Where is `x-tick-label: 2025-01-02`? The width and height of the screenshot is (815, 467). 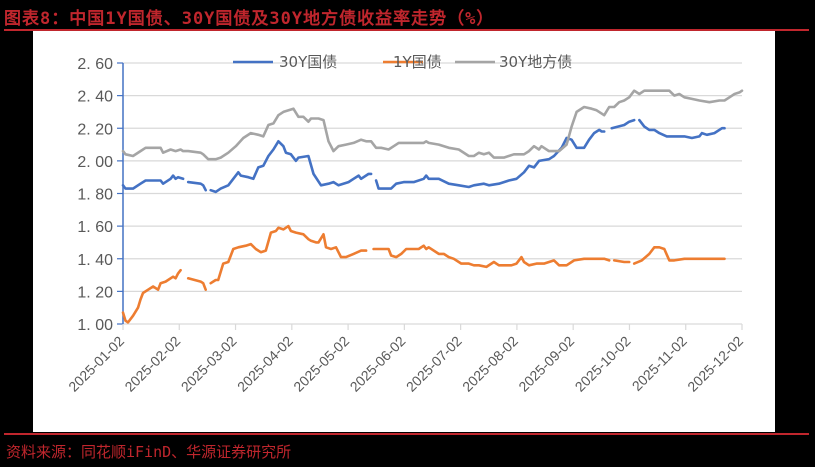
x-tick-label: 2025-01-02 is located at coordinates (96, 364).